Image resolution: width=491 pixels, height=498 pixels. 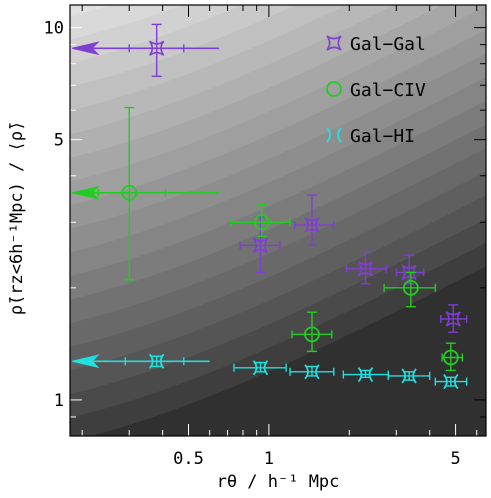 I want to click on legend-label: Gal−Gal, so click(x=388, y=44).